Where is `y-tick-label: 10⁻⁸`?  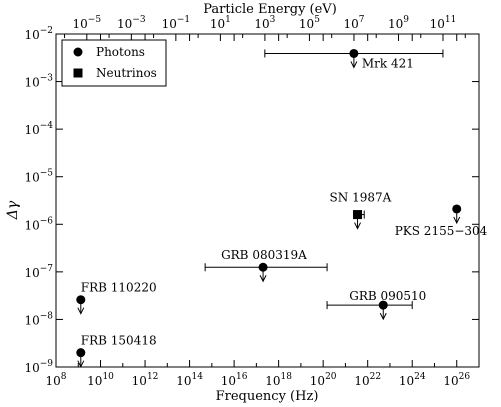
y-tick-label: 10⁻⁸ is located at coordinates (38, 319).